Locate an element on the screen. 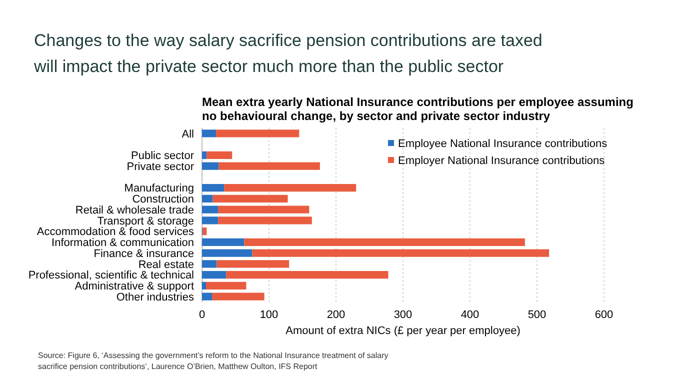  legend-label: Employee National Insurance contributions is located at coordinates (503, 144).